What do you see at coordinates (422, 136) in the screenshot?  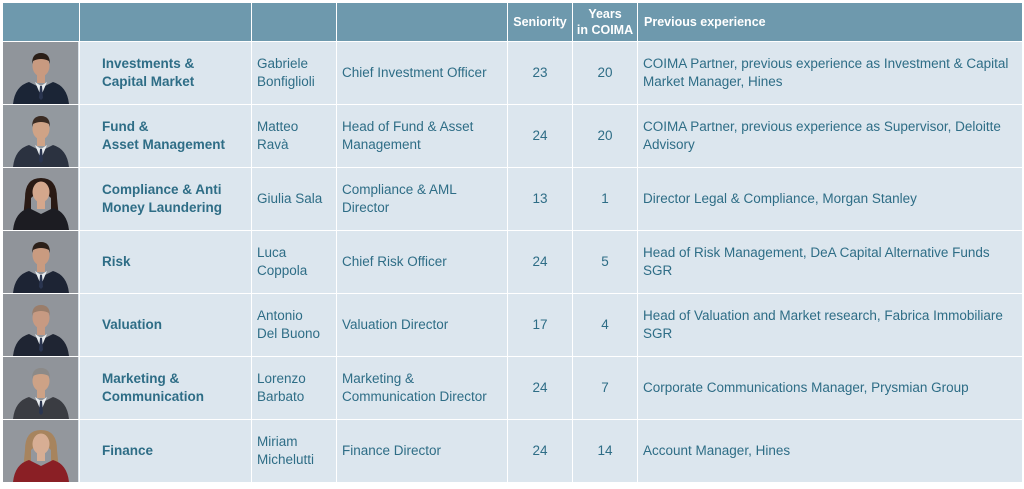 I see `role-cell: Head of Fund & Asset Management` at bounding box center [422, 136].